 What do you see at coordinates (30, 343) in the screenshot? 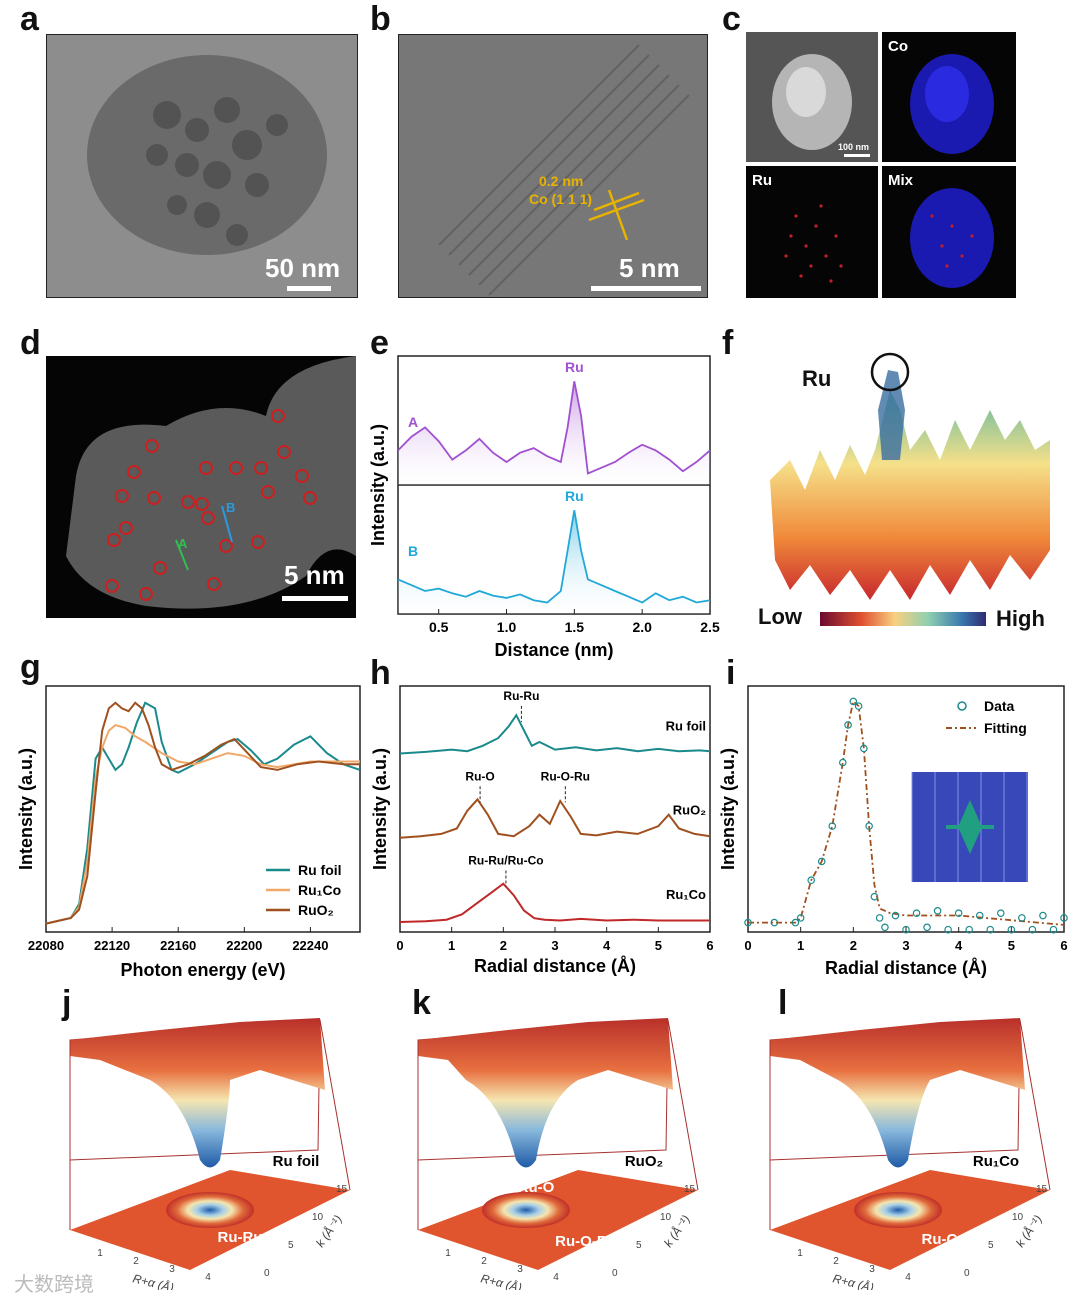
I see `panel-label-d: d` at bounding box center [30, 343].